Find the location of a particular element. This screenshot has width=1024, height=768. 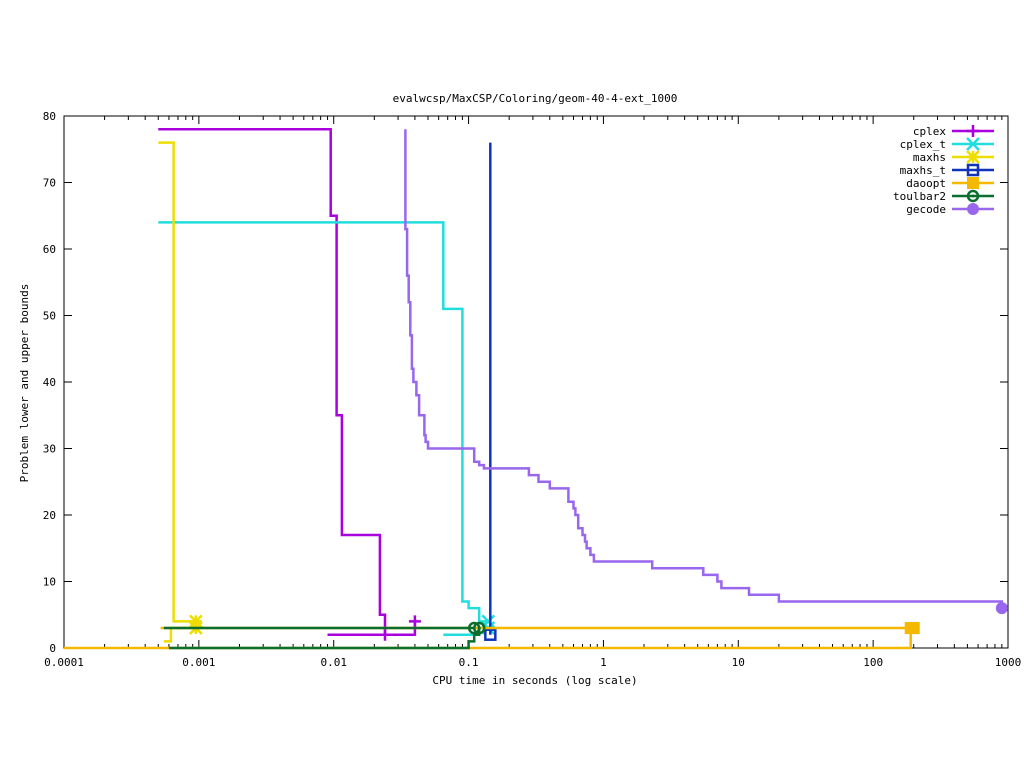

x-axis-label: CPU time in seconds (log scale) is located at coordinates (534, 680).